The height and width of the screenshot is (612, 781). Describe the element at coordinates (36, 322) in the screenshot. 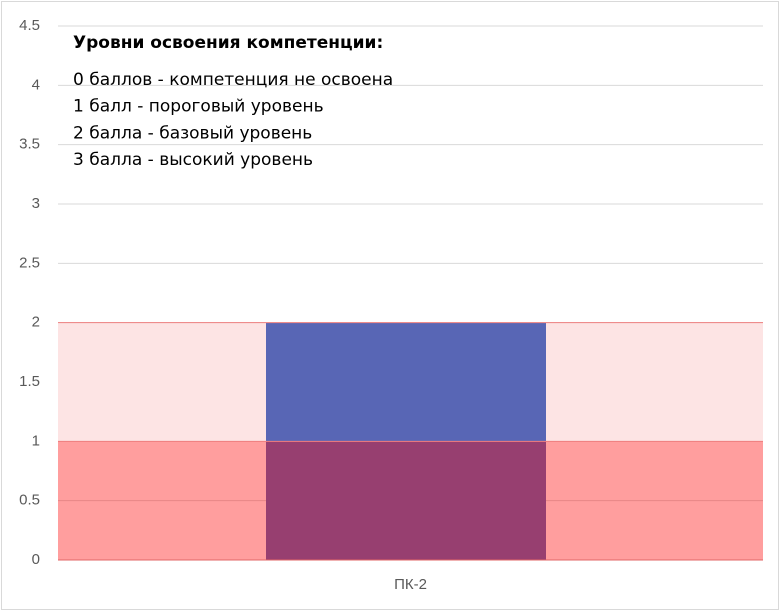

I see `y-tick-label: 2` at that location.